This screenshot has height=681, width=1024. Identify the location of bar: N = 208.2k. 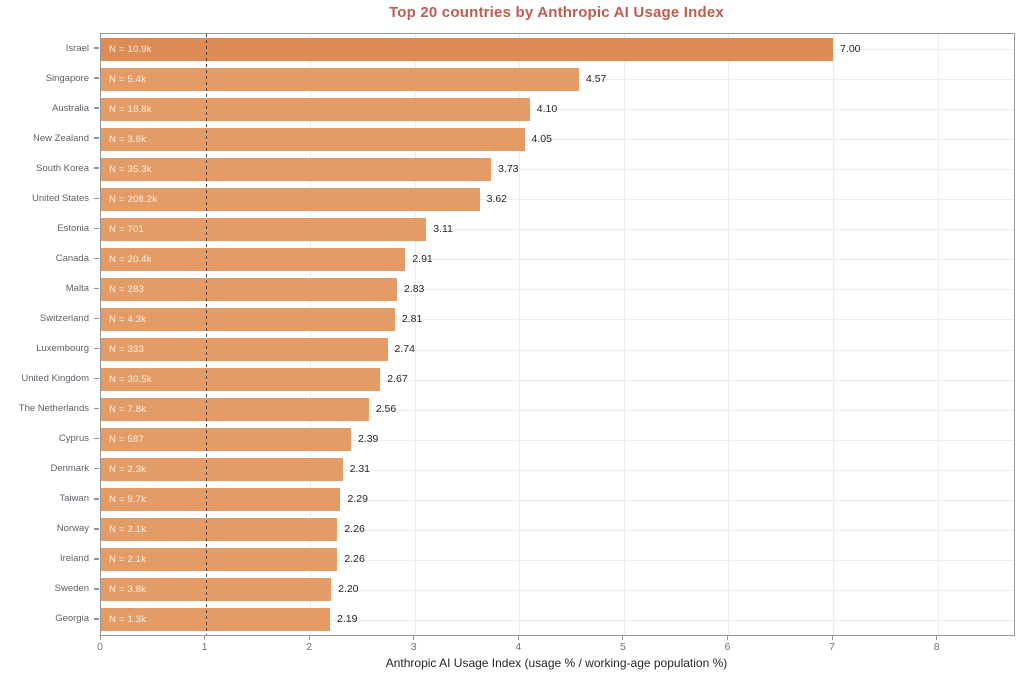
(290, 199).